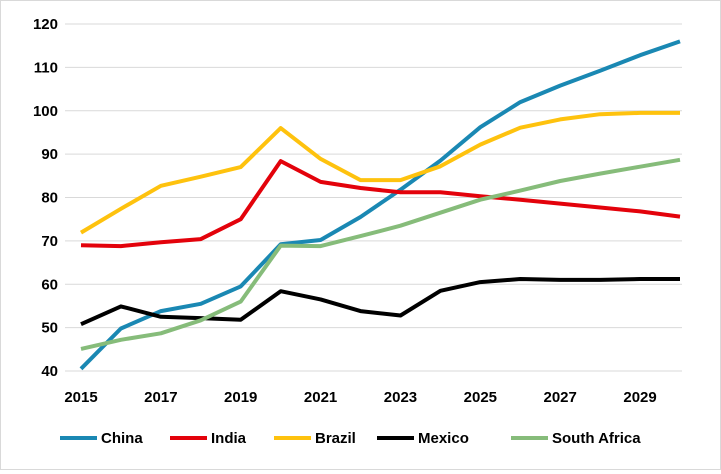 This screenshot has height=474, width=721. I want to click on legend-label: China, so click(122, 438).